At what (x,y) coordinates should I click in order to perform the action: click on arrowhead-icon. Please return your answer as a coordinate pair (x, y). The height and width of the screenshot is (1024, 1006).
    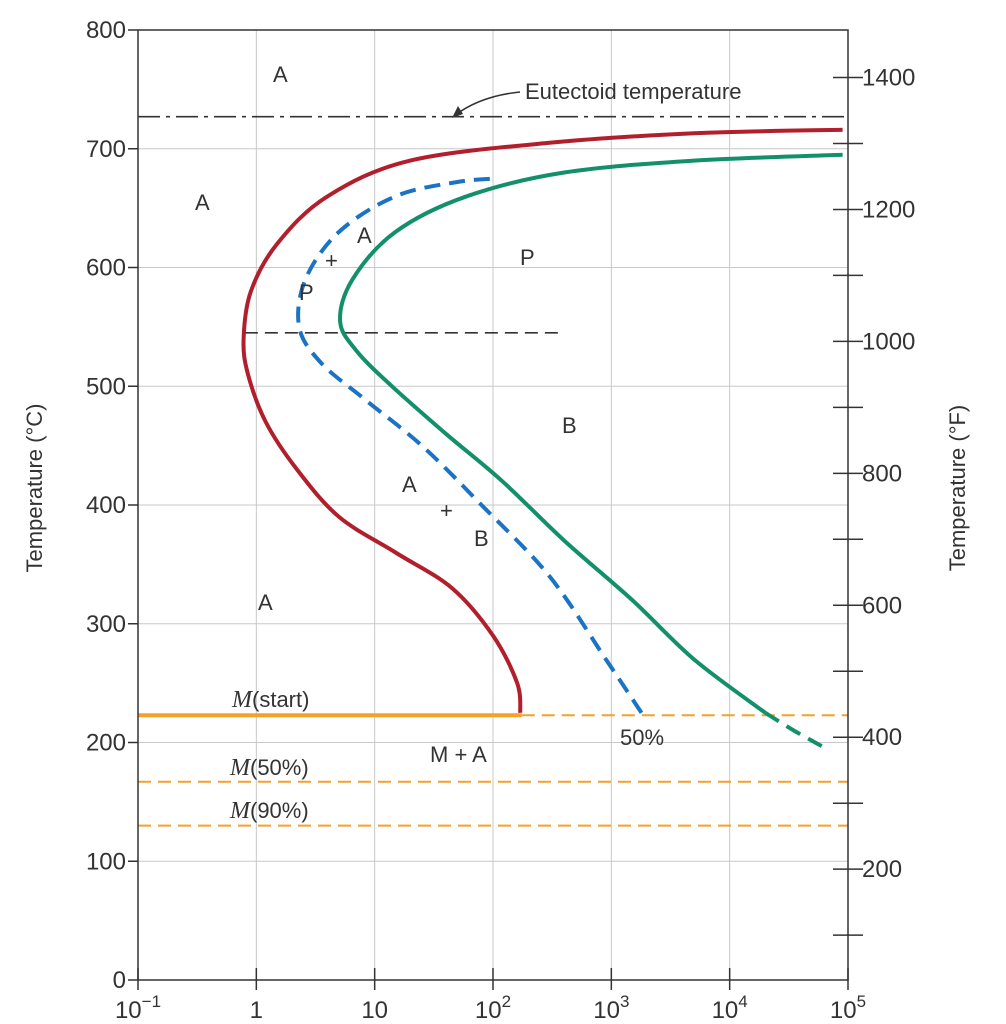
    Looking at the image, I should click on (457, 112).